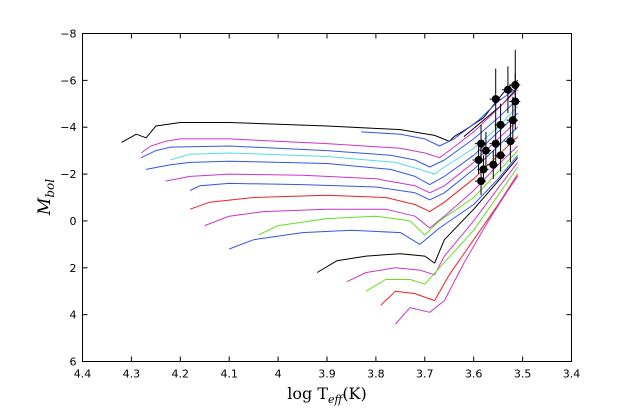 This screenshot has height=410, width=634. Describe the element at coordinates (327, 374) in the screenshot. I see `x-tick-label: 3.9` at that location.